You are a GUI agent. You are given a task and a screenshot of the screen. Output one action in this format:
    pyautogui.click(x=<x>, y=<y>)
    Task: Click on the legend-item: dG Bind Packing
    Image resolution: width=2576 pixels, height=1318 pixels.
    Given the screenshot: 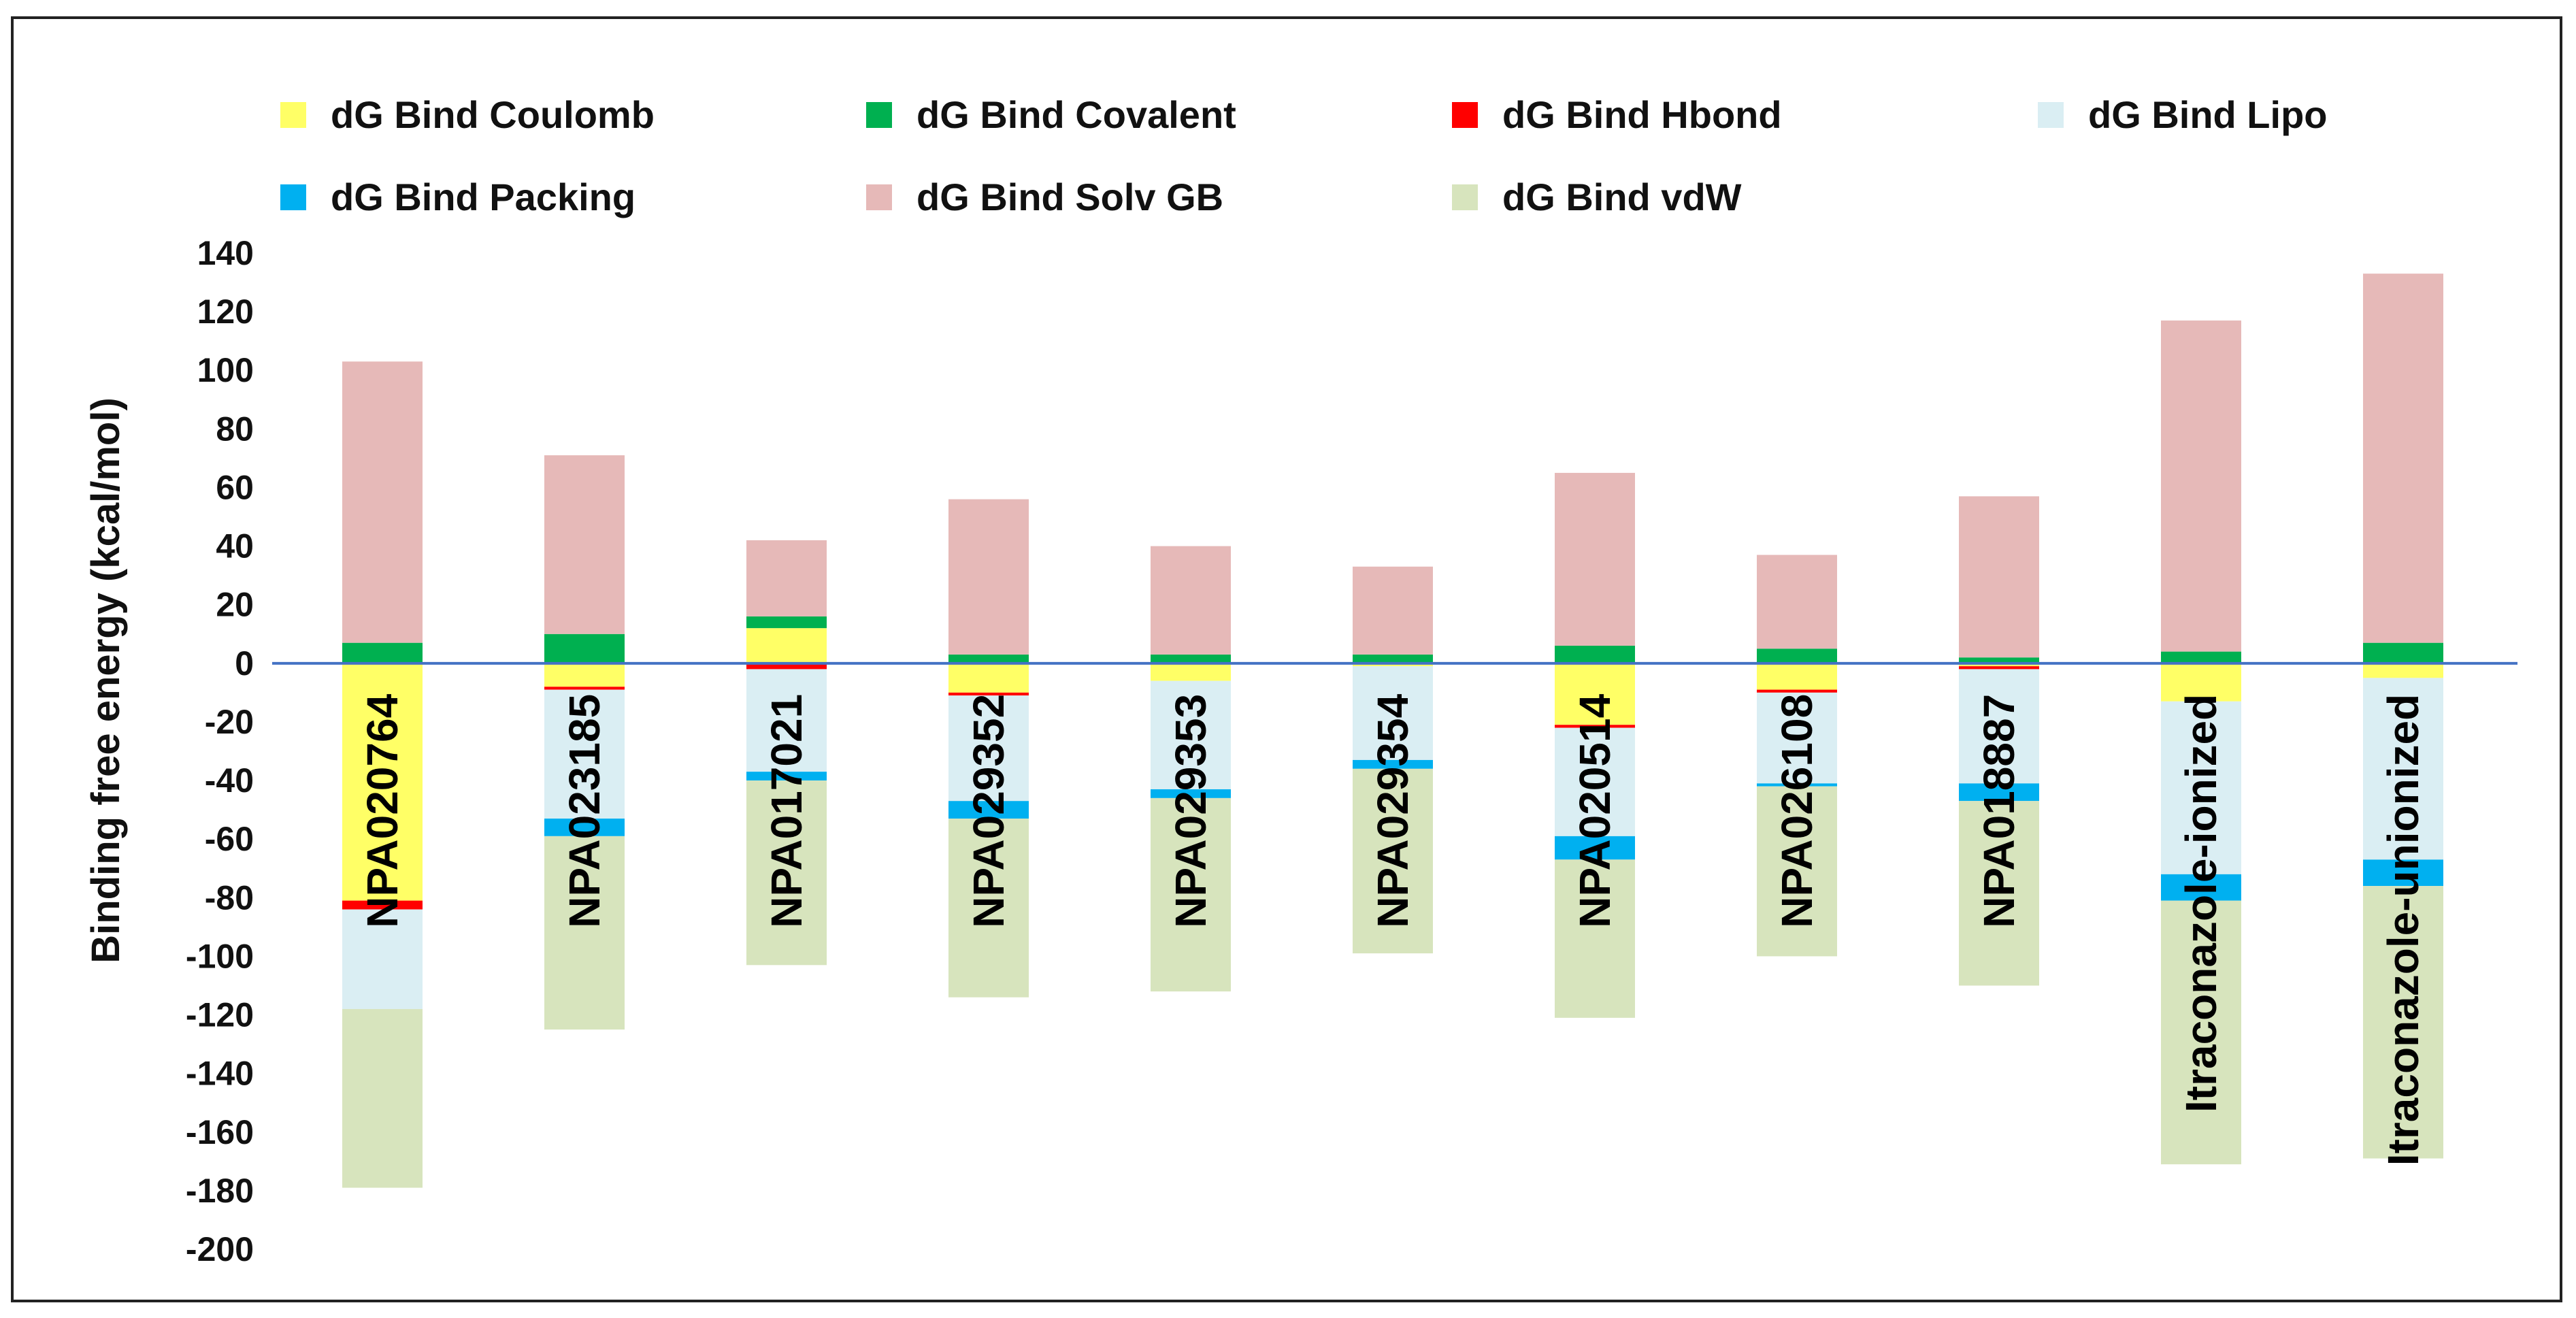 What is the action you would take?
    pyautogui.click(x=458, y=197)
    